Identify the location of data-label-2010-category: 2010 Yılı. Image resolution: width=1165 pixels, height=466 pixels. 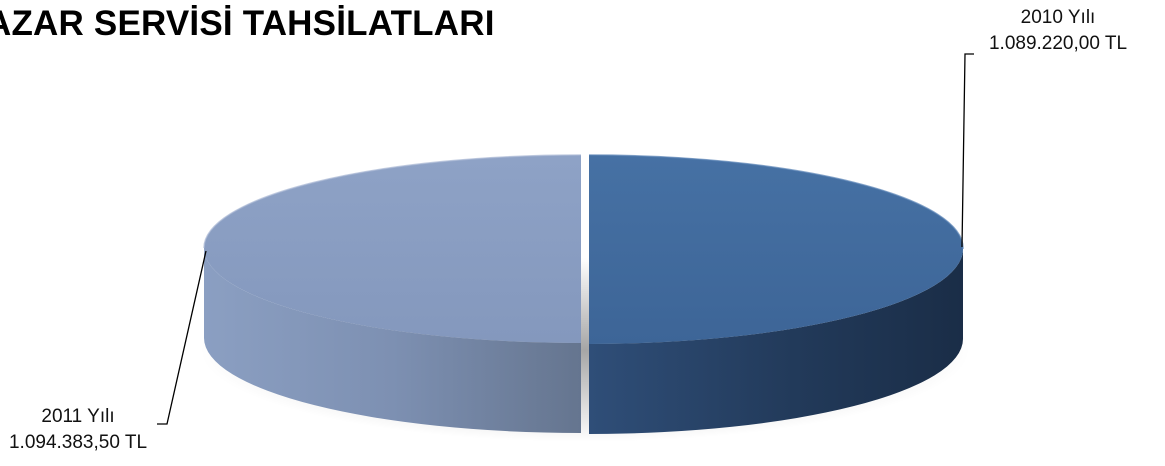
(1058, 17).